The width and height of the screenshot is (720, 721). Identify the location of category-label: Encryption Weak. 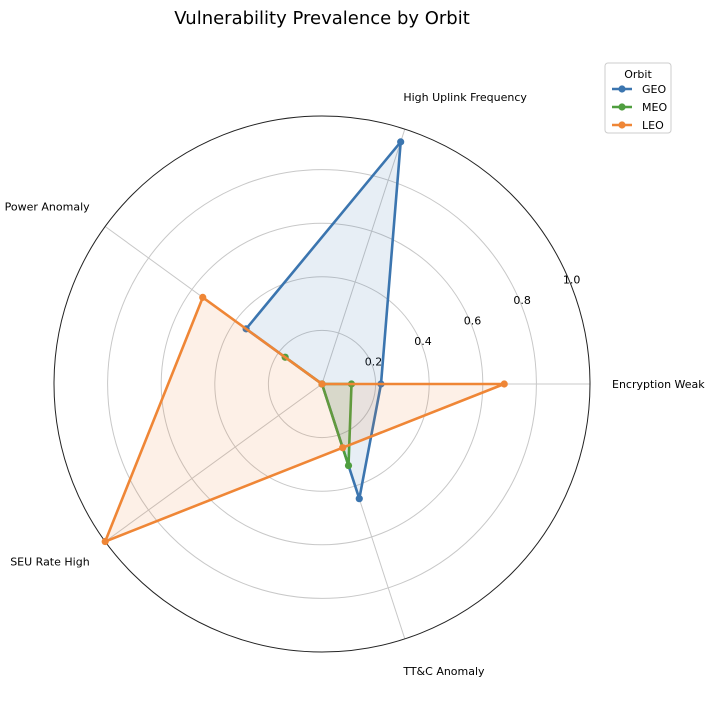
(658, 384).